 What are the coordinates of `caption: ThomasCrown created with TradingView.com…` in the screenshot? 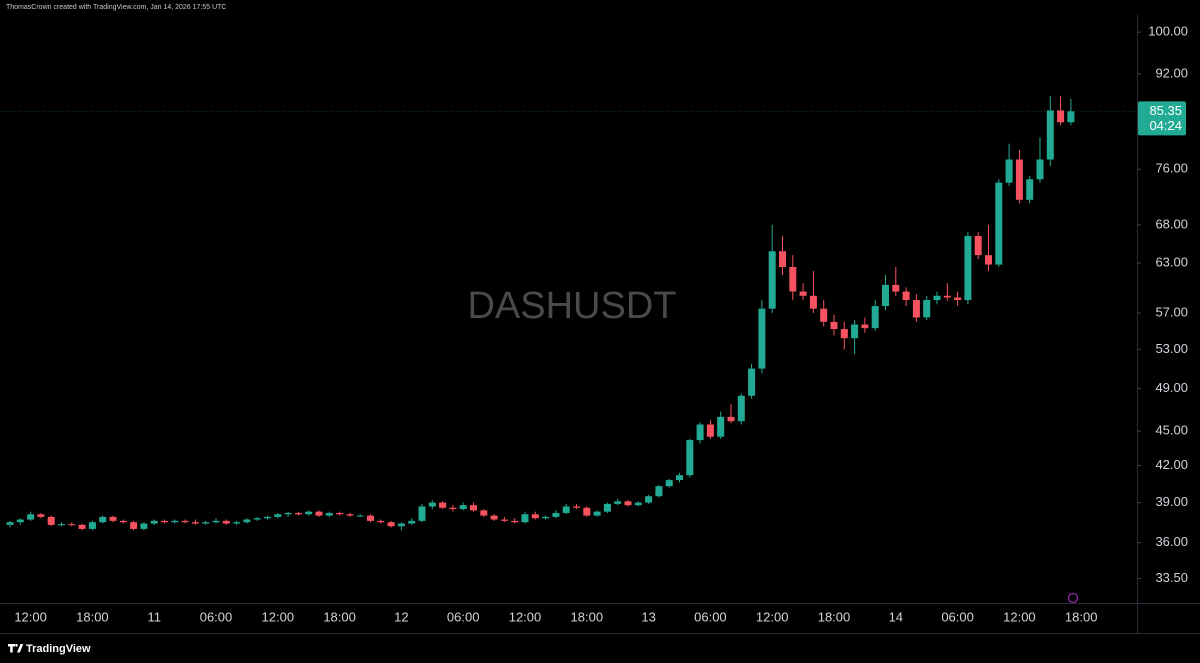 It's located at (116, 7).